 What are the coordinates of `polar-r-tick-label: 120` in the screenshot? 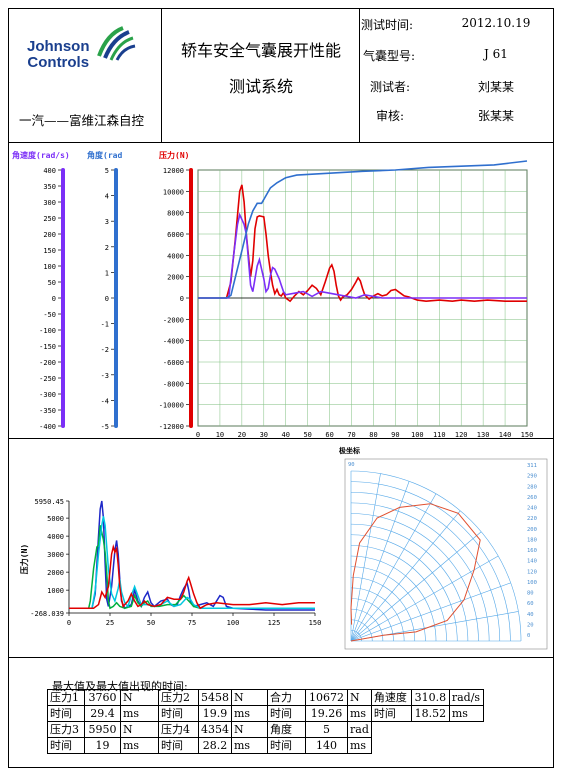 It's located at (532, 572).